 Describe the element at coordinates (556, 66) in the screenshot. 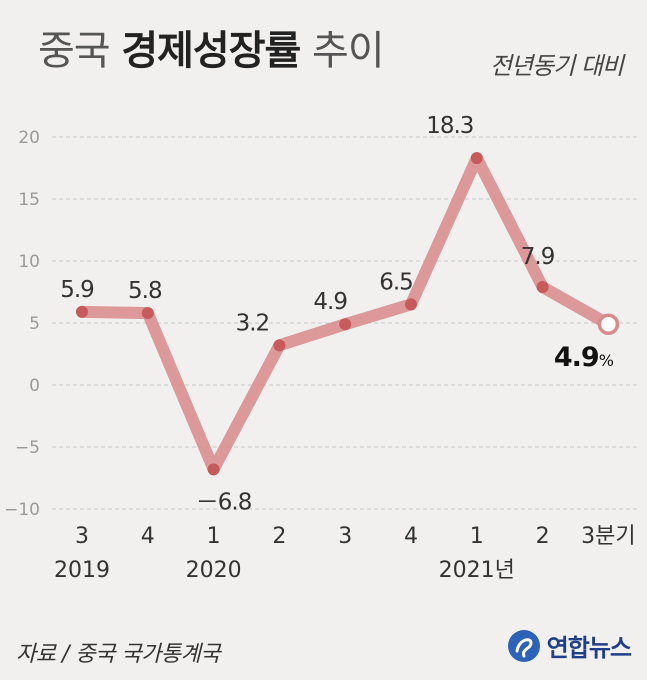

I see `chart-subtitle: 전년동기 대비` at that location.